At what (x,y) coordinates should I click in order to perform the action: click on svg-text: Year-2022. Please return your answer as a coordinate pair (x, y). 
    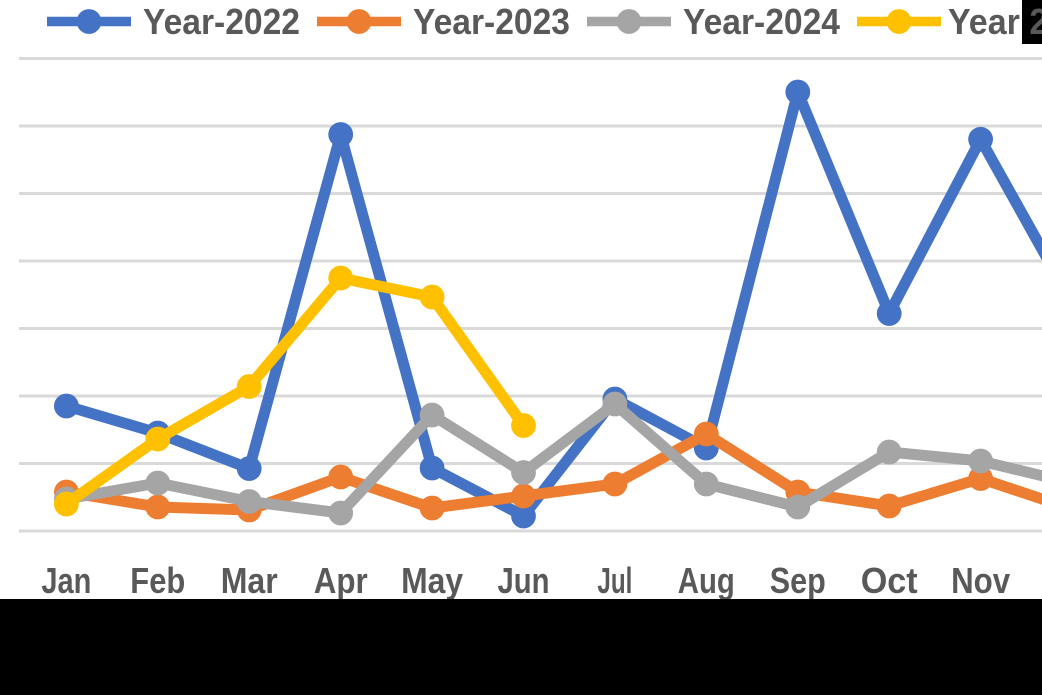
    Looking at the image, I should click on (221, 21).